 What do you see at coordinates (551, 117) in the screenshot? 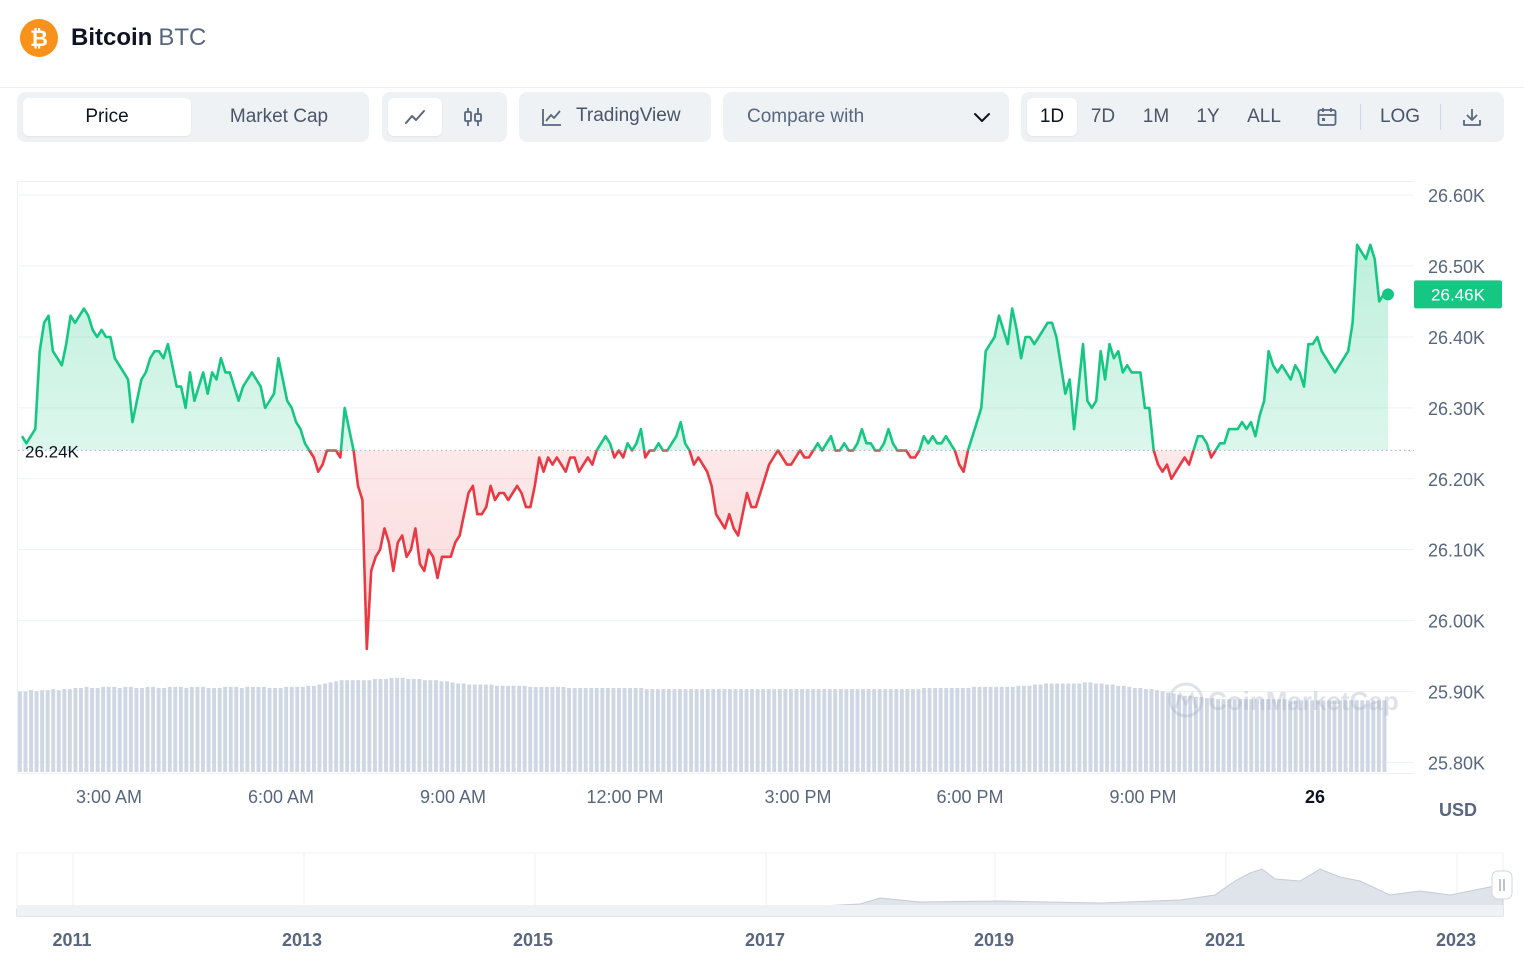
I see `tradingview-chart-icon` at bounding box center [551, 117].